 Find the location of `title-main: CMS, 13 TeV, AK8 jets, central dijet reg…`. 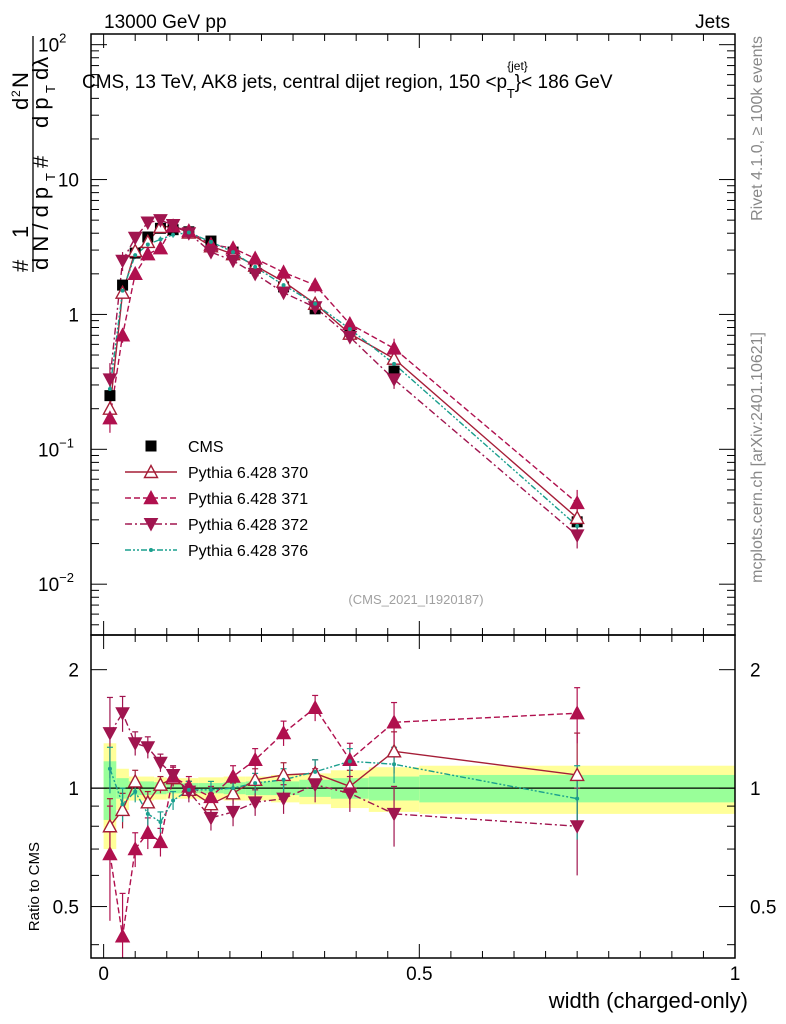

title-main: CMS, 13 TeV, AK8 jets, central dijet reg… is located at coordinates (294, 82).